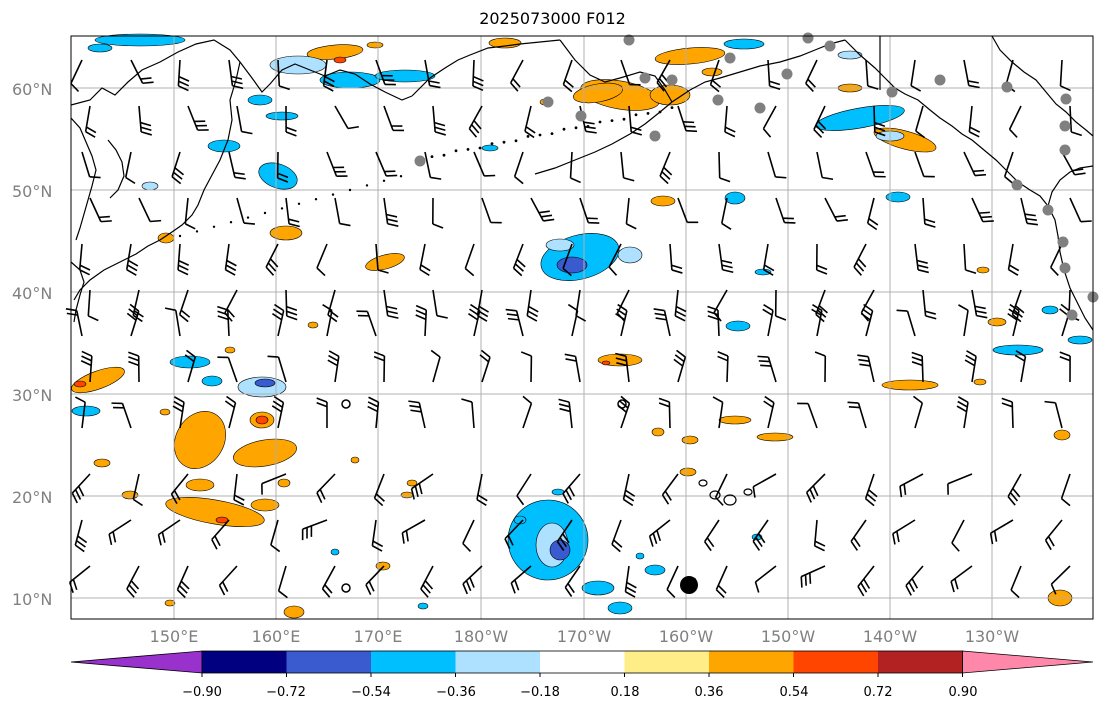  I want to click on lon-label: 150°E, so click(174, 636).